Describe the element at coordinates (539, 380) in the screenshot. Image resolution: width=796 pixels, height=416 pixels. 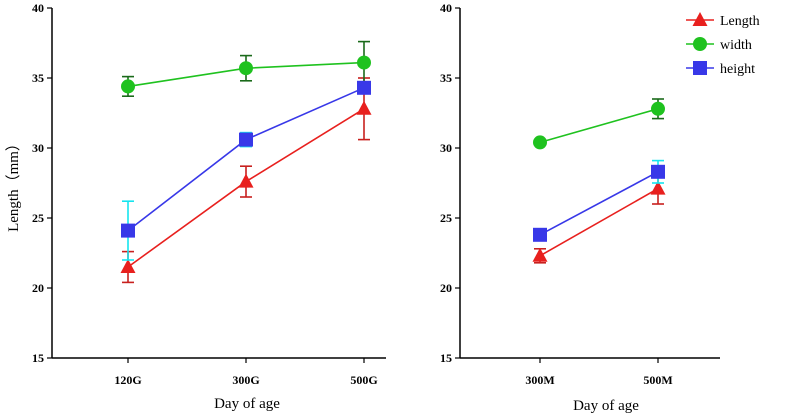
I see `x-tick-label: 300M` at that location.